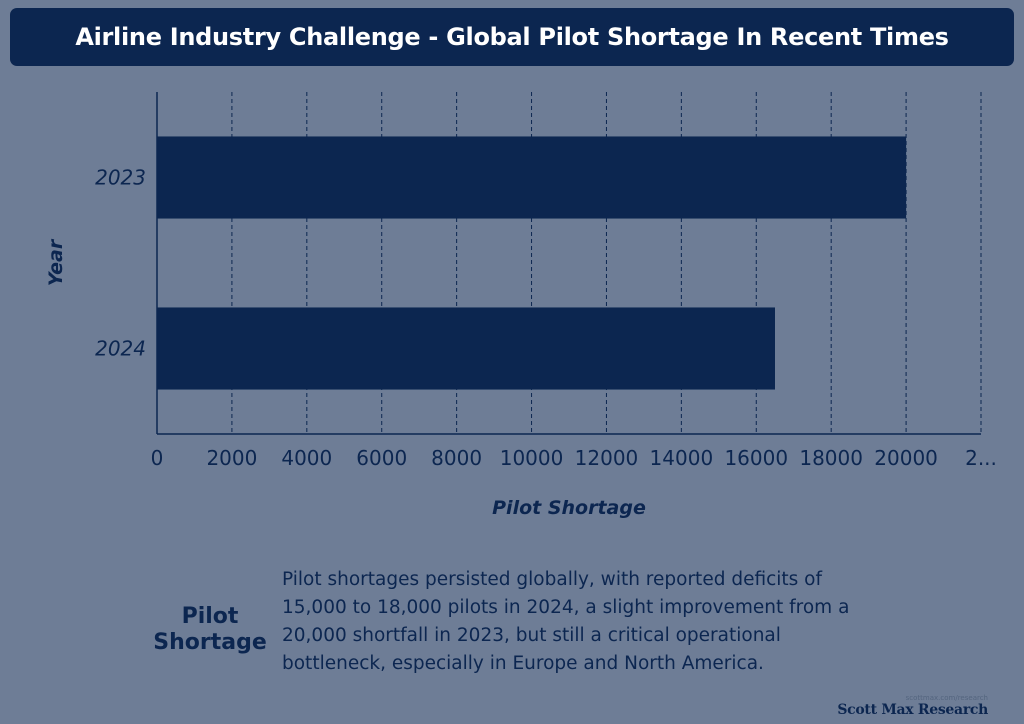 The width and height of the screenshot is (1024, 724). What do you see at coordinates (906, 458) in the screenshot?
I see `x-tick-label: 20000` at bounding box center [906, 458].